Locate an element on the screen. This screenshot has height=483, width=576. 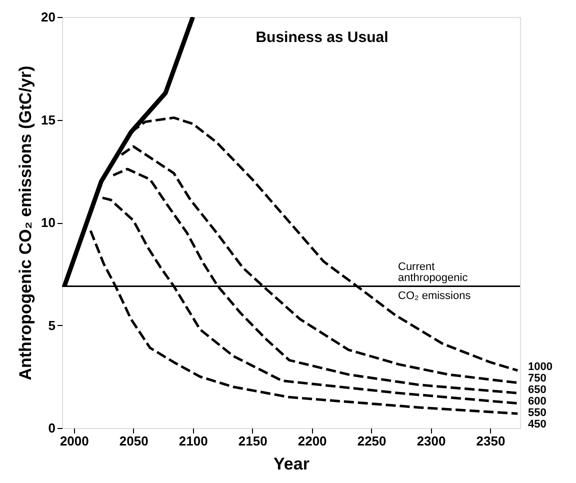
x-tick-label: 2250 is located at coordinates (371, 441).